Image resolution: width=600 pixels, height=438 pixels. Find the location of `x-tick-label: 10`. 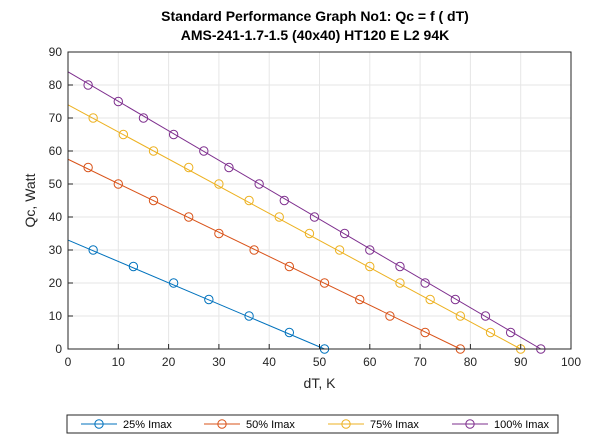

x-tick-label: 10 is located at coordinates (119, 362).